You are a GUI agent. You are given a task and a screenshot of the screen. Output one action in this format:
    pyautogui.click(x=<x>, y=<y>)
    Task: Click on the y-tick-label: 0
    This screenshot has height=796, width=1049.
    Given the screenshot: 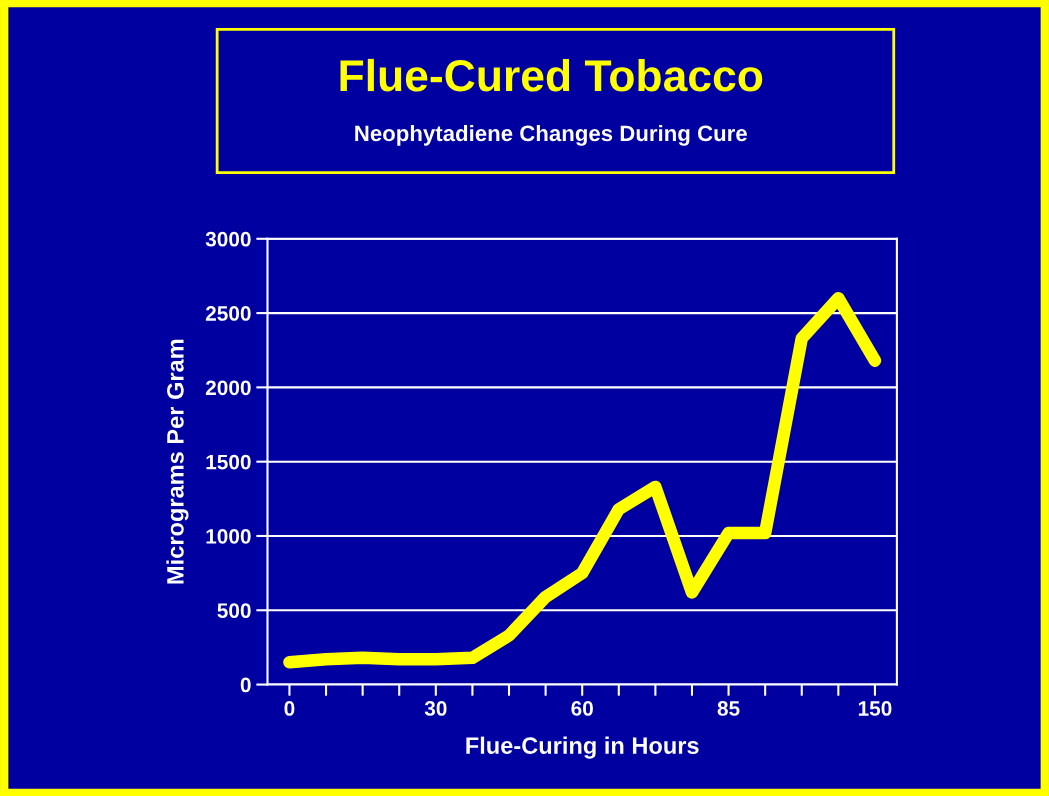 What is the action you would take?
    pyautogui.click(x=245, y=685)
    